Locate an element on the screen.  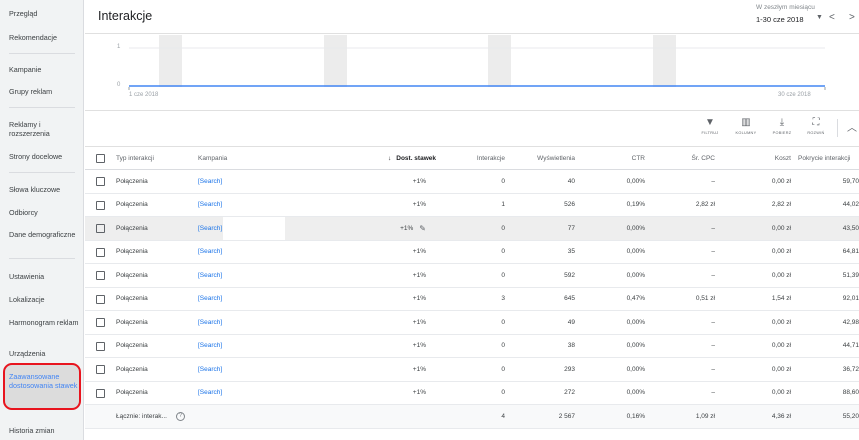
col-header-ctr: CTR is located at coordinates (638, 158).